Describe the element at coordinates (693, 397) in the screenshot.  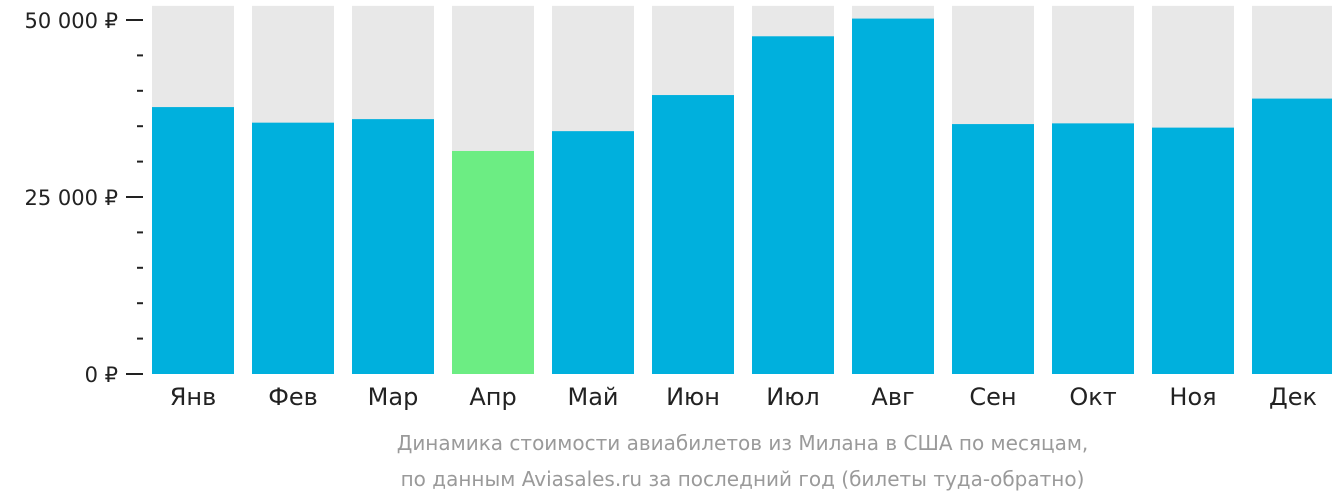
I see `x-tick-label-6: Июн` at that location.